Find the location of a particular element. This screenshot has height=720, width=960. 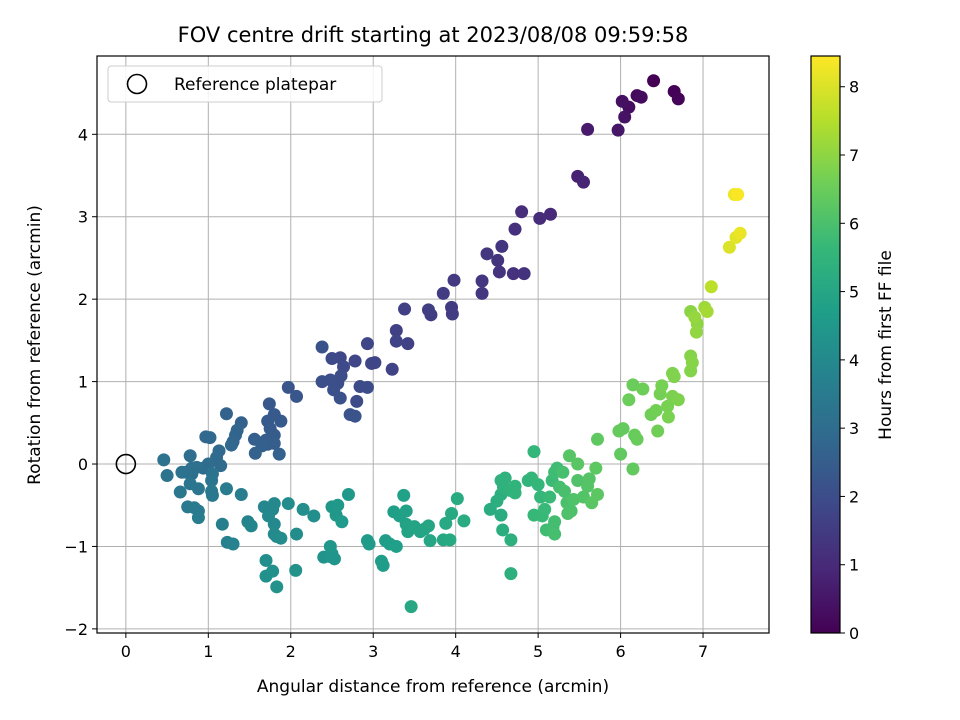

y-tick-label: 2 is located at coordinates (83, 299).